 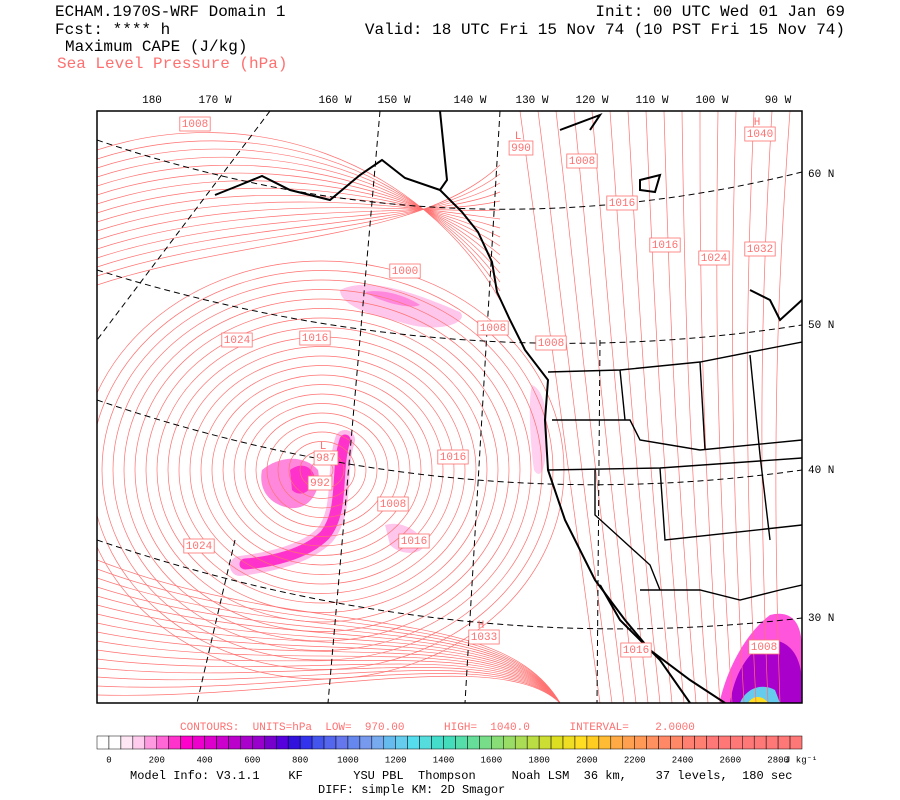 I want to click on colorbar-tick-label: 1000, so click(x=348, y=760).